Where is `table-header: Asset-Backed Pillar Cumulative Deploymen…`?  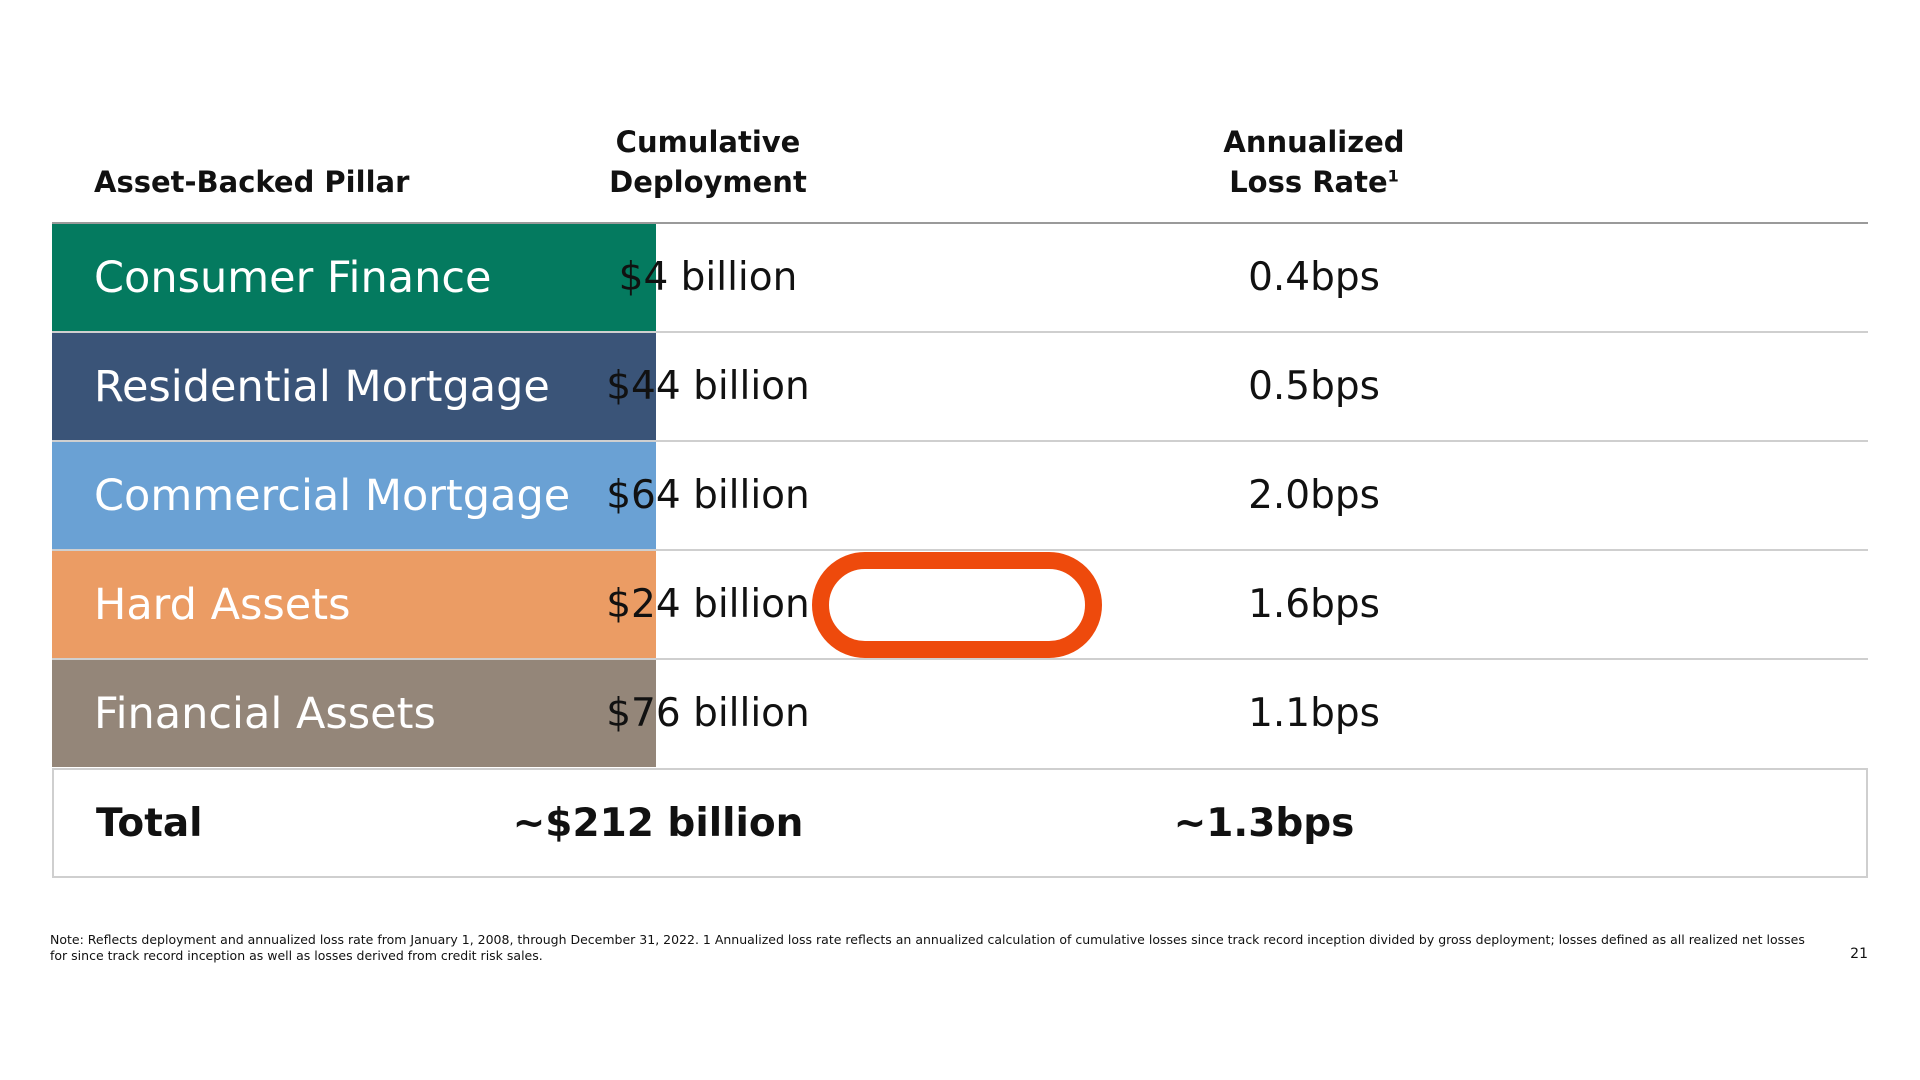
table-header: Asset-Backed Pillar Cumulative Deploymen… is located at coordinates (960, 171).